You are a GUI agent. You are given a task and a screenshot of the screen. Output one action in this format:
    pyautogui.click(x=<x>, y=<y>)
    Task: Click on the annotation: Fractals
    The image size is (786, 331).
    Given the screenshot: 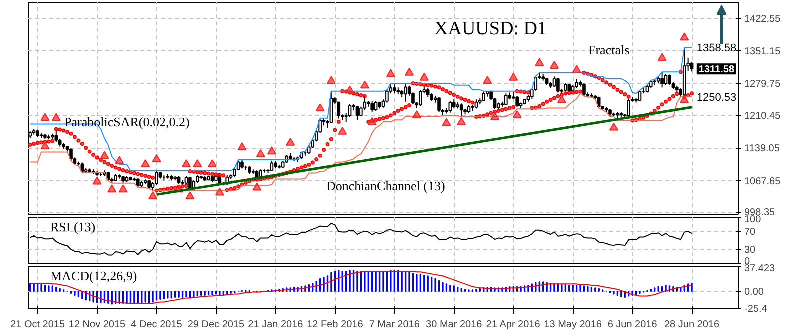 What is the action you would take?
    pyautogui.click(x=609, y=50)
    